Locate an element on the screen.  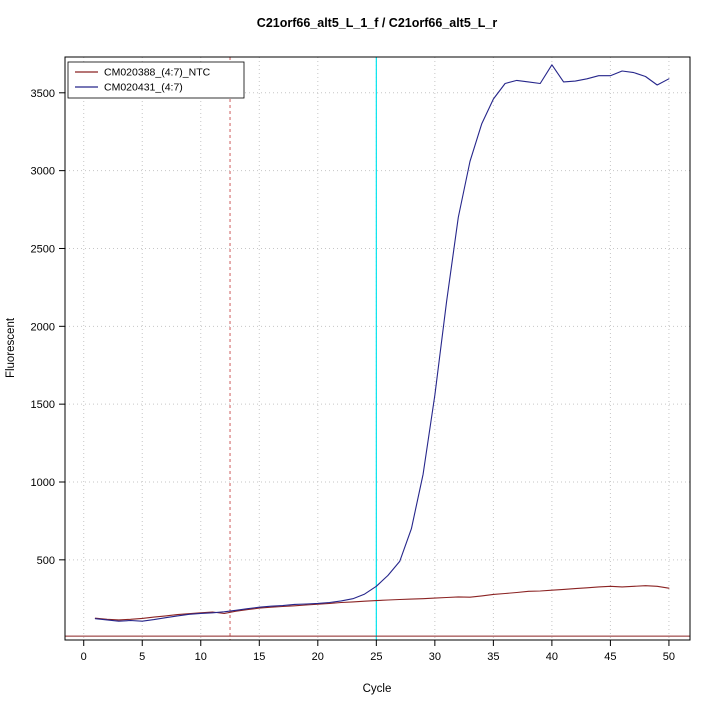
y-tick-label: 3500 is located at coordinates (43, 94).